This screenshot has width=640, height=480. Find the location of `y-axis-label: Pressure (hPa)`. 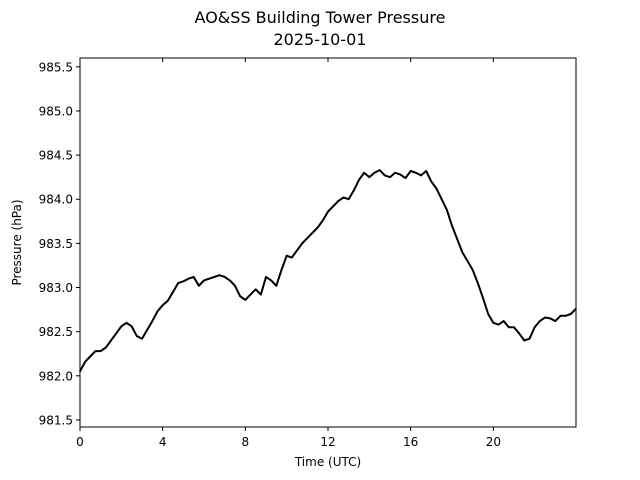

y-axis-label: Pressure (hPa) is located at coordinates (17, 242).